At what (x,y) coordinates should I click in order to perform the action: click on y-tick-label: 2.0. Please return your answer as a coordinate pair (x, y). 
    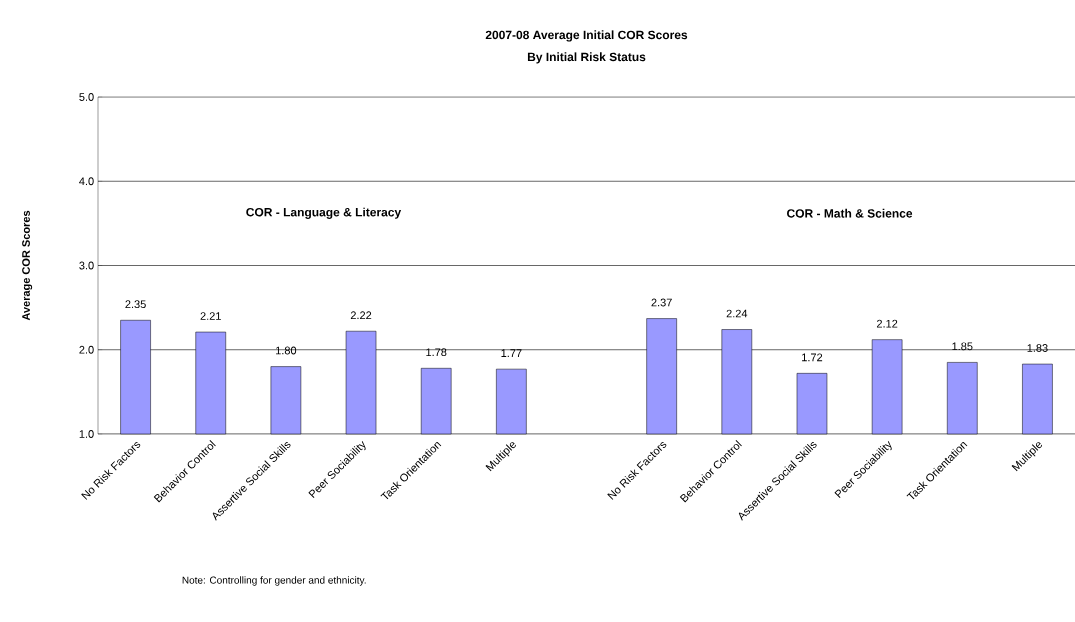
    Looking at the image, I should click on (86, 349).